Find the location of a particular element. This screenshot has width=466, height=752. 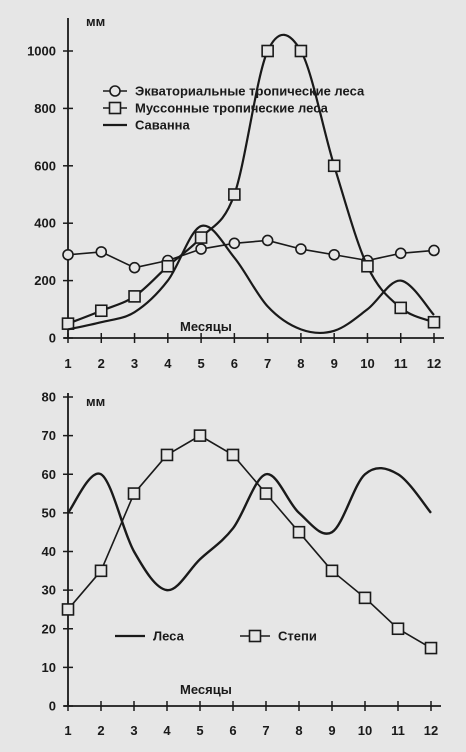

chart2-x-tick-label: 12 is located at coordinates (431, 730).